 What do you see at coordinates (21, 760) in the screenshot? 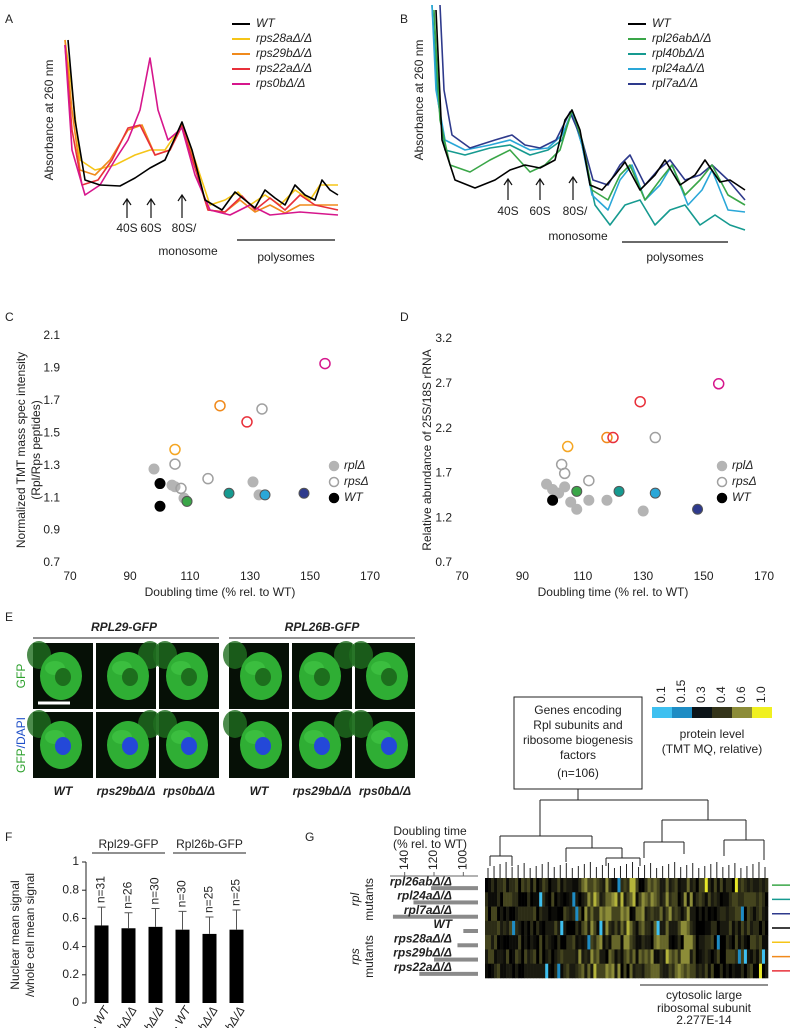
I see `row-label-part: GFP` at bounding box center [21, 760].